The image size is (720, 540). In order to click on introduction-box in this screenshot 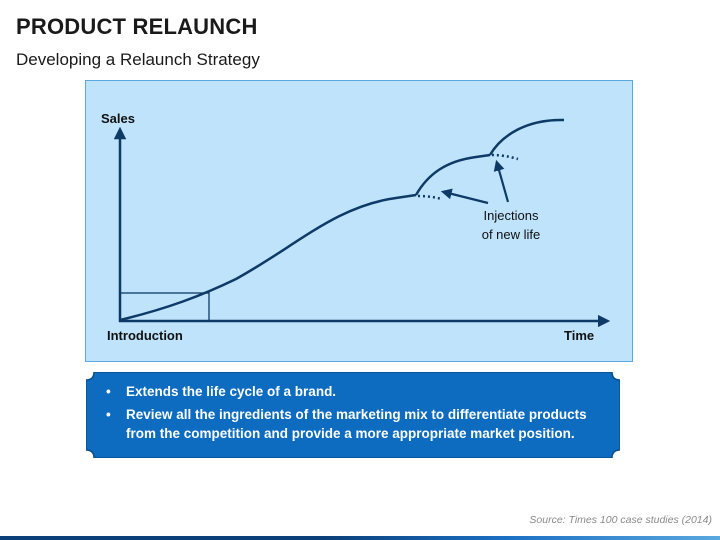, I will do `click(164, 307)`.